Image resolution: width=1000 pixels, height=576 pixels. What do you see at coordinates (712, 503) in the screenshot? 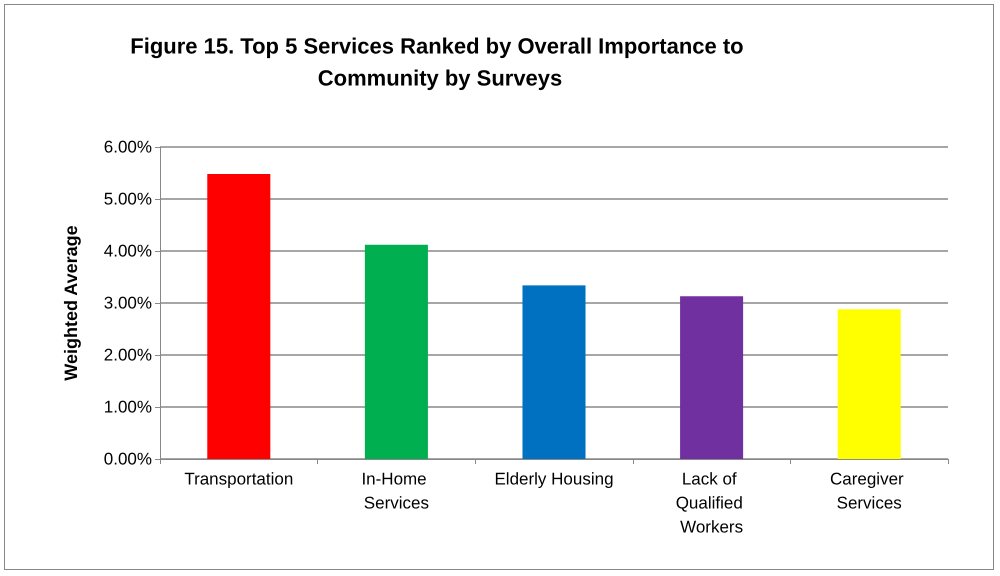
I see `x-tick-label: Lack of Qualified Workers` at bounding box center [712, 503].